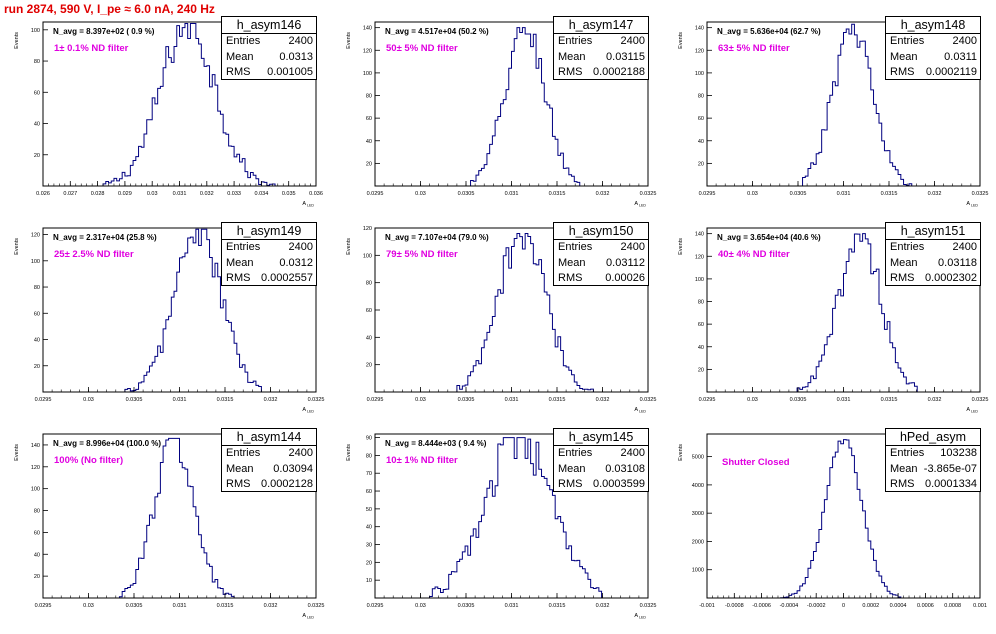 This screenshot has width=996, height=634. Describe the element at coordinates (698, 486) in the screenshot. I see `y-tick-label: 4000` at that location.